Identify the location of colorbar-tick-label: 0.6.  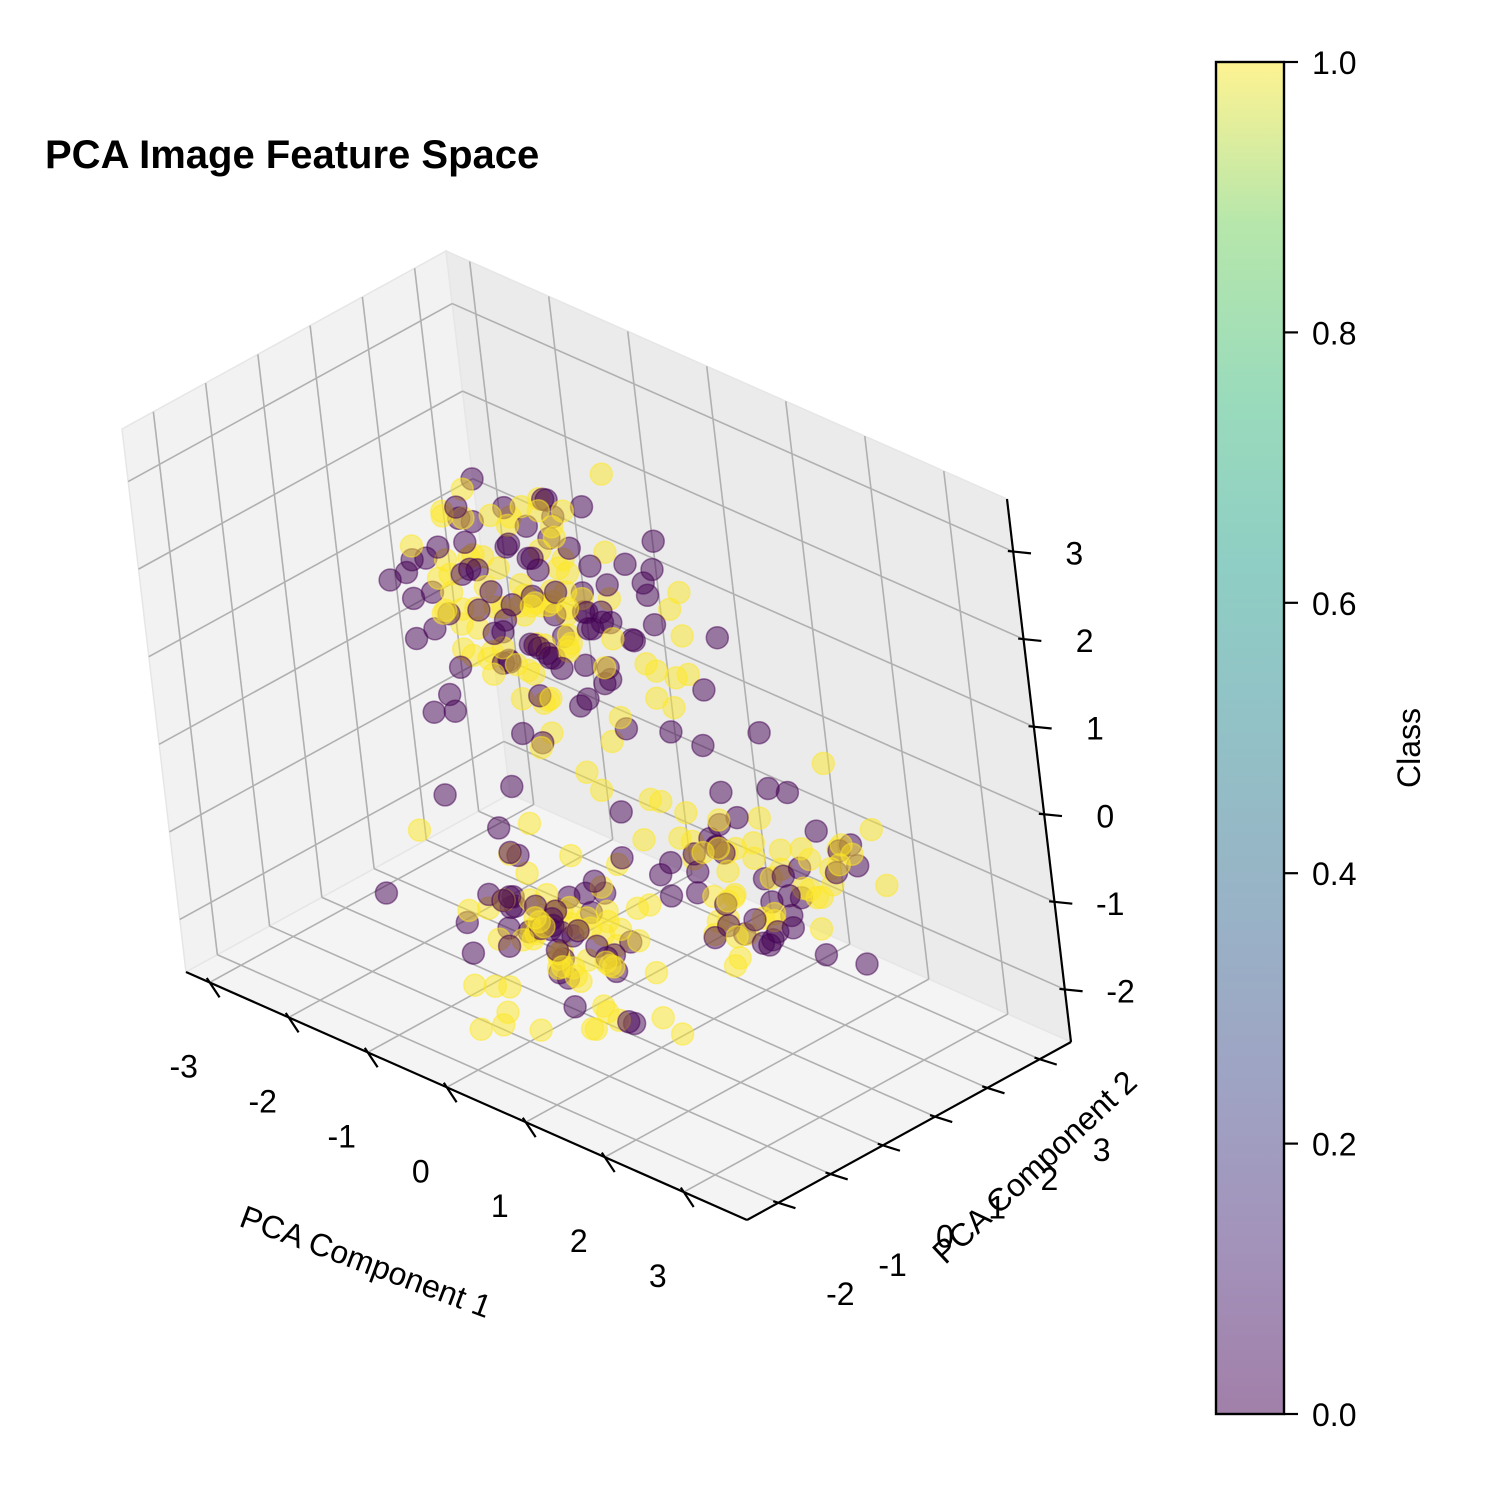
(1334, 604).